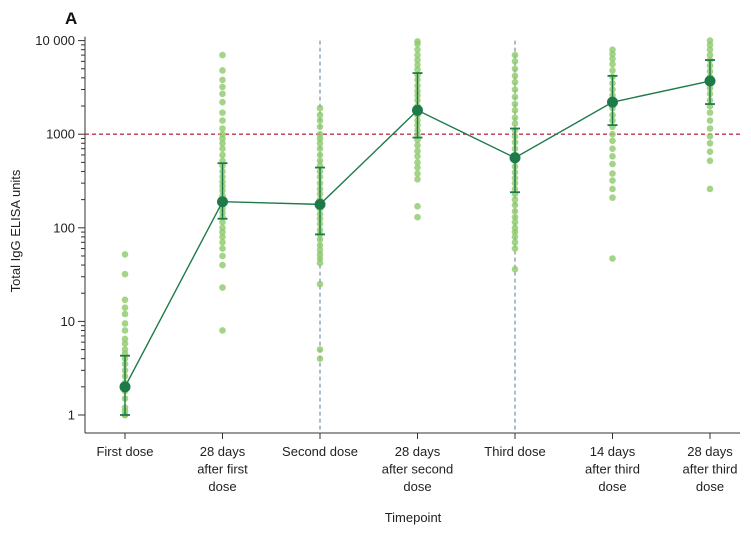 This screenshot has height=536, width=751. I want to click on y-axis-title: Total IgG ELISA units, so click(15, 230).